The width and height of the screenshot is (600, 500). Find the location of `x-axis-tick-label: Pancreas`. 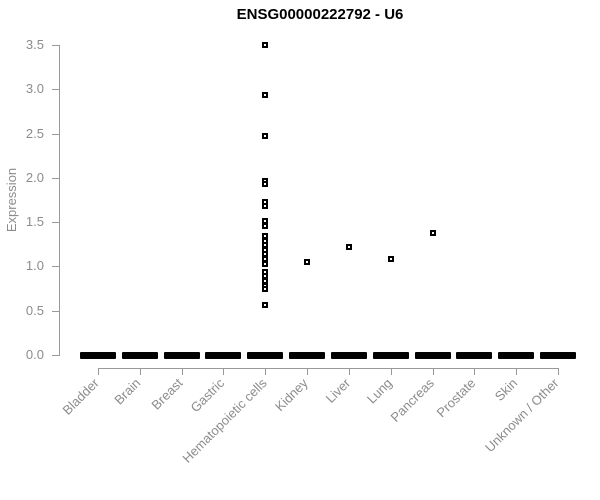

x-axis-tick-label: Pancreas is located at coordinates (412, 400).